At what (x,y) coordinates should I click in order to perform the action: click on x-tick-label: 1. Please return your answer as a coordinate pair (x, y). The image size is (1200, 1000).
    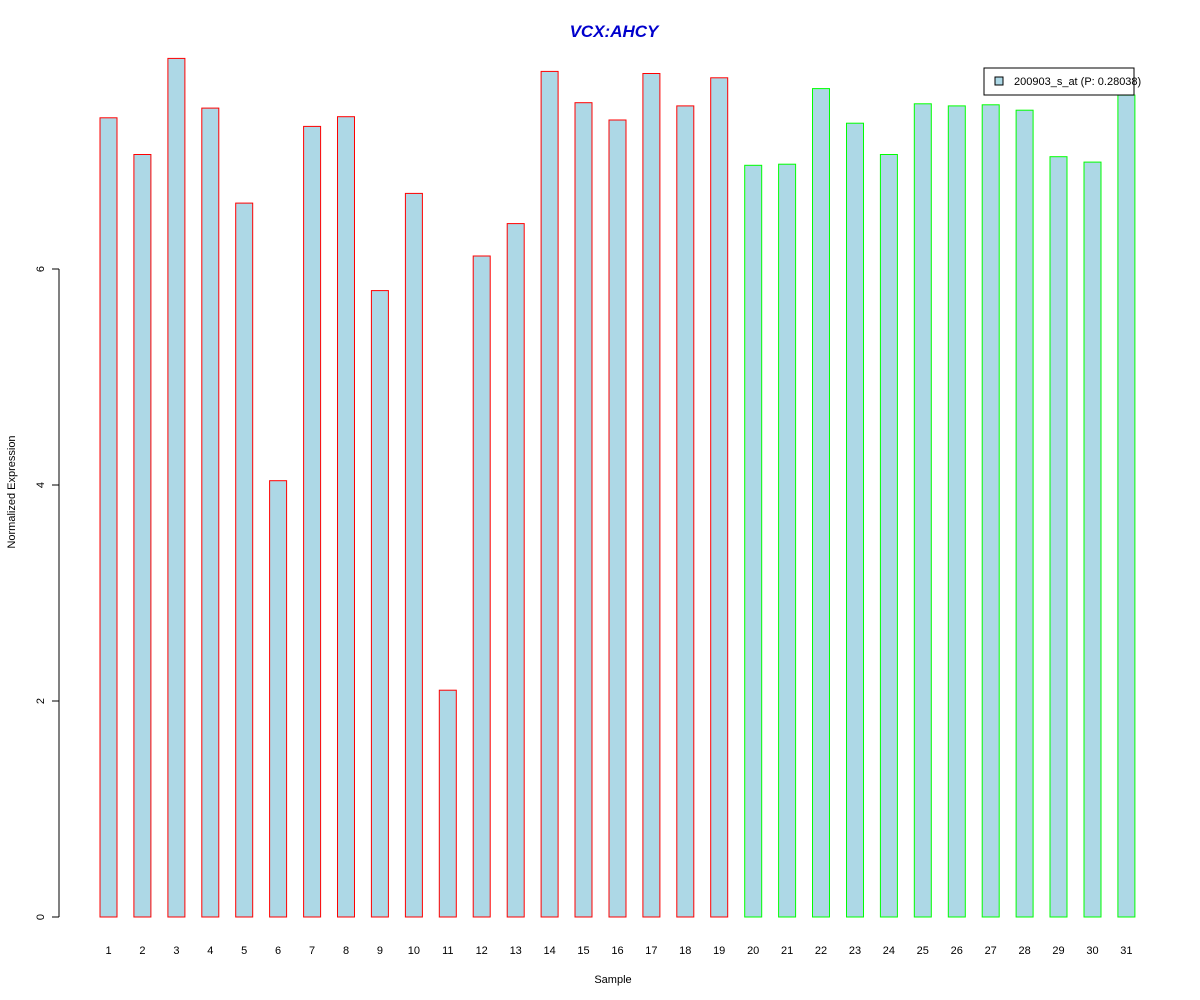
    Looking at the image, I should click on (108, 951).